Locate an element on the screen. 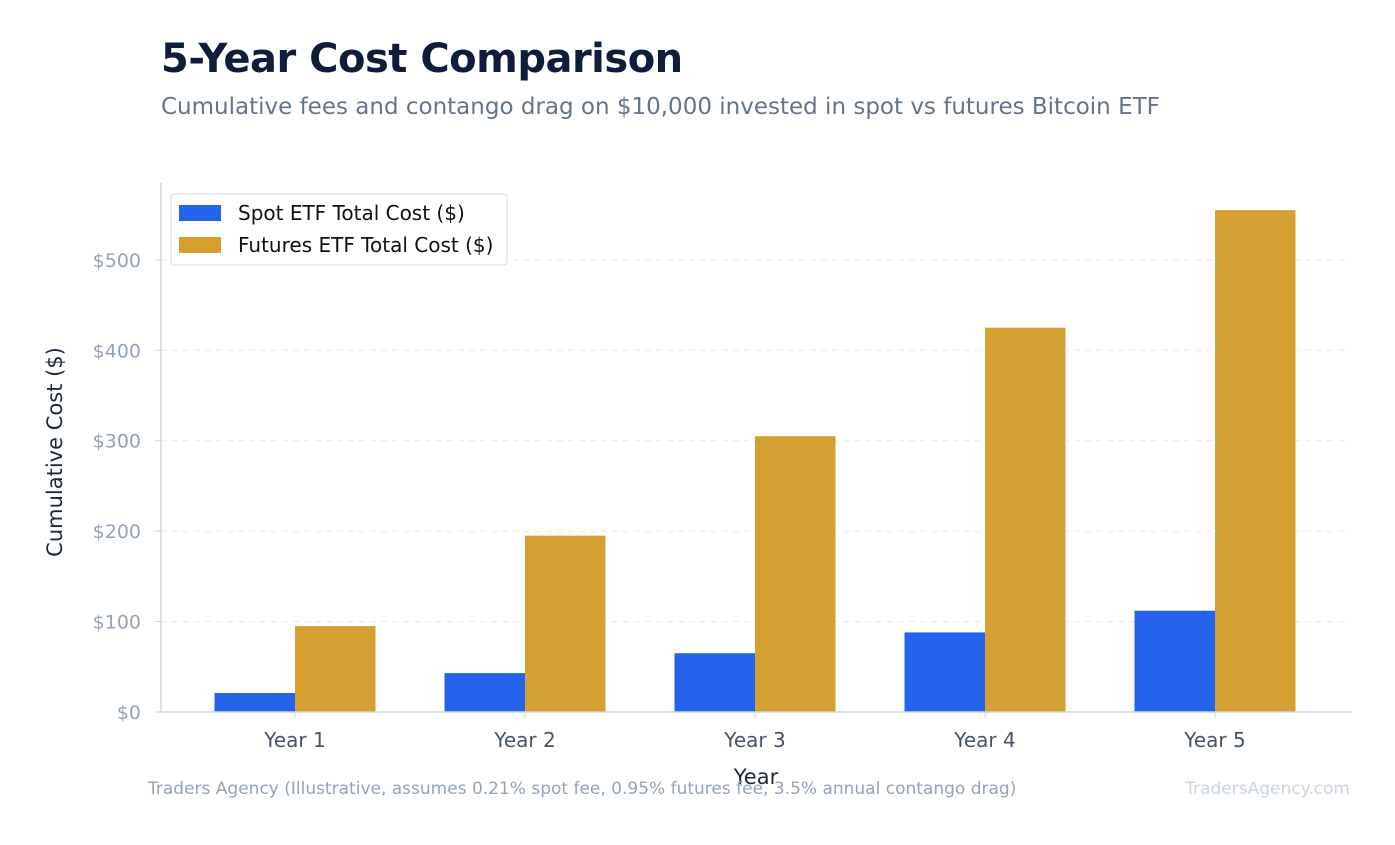 The height and width of the screenshot is (845, 1395). y-tick-label: $100 is located at coordinates (117, 623).